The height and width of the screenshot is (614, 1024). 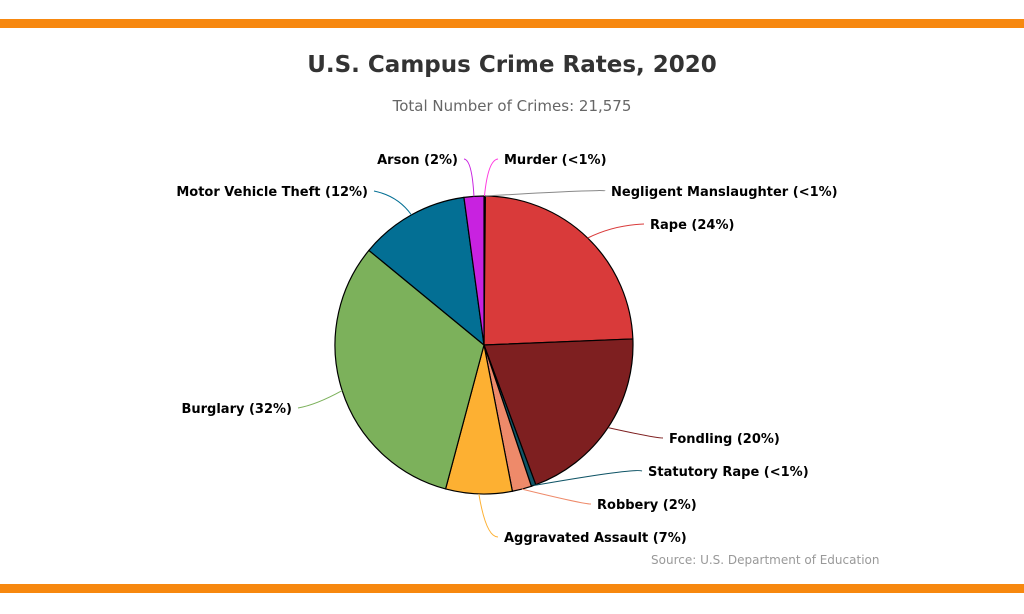 What do you see at coordinates (558, 270) in the screenshot?
I see `pie-slice-rape` at bounding box center [558, 270].